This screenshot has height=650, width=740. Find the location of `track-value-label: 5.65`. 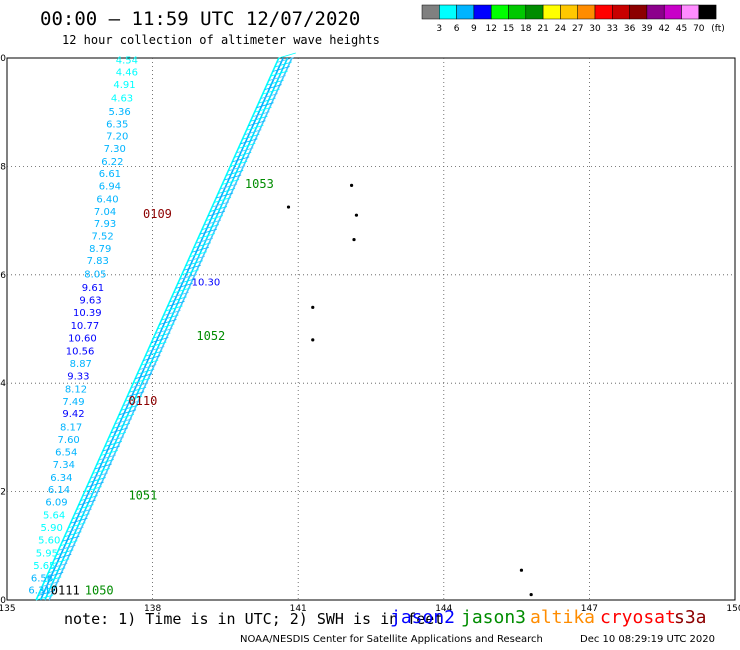

track-value-label: 5.65 is located at coordinates (44, 566).